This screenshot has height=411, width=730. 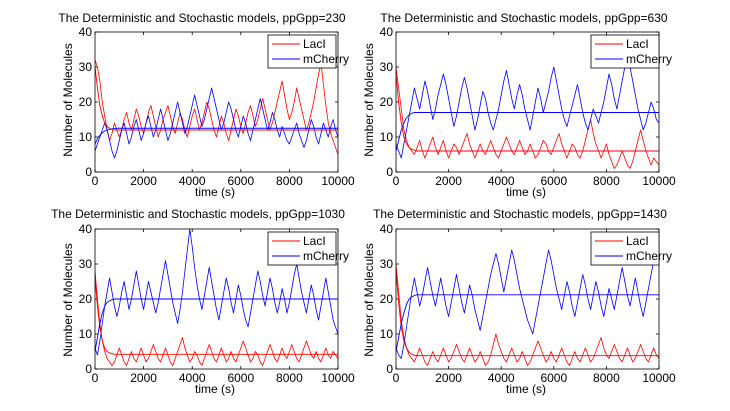 I want to click on subplot-3-series-laci, so click(x=216, y=318).